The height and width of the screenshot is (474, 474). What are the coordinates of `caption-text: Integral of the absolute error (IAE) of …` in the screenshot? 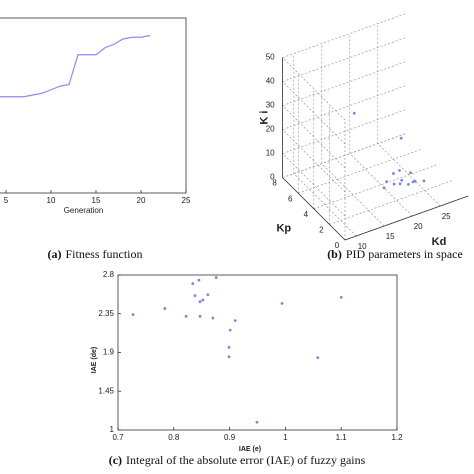 It's located at (246, 460).